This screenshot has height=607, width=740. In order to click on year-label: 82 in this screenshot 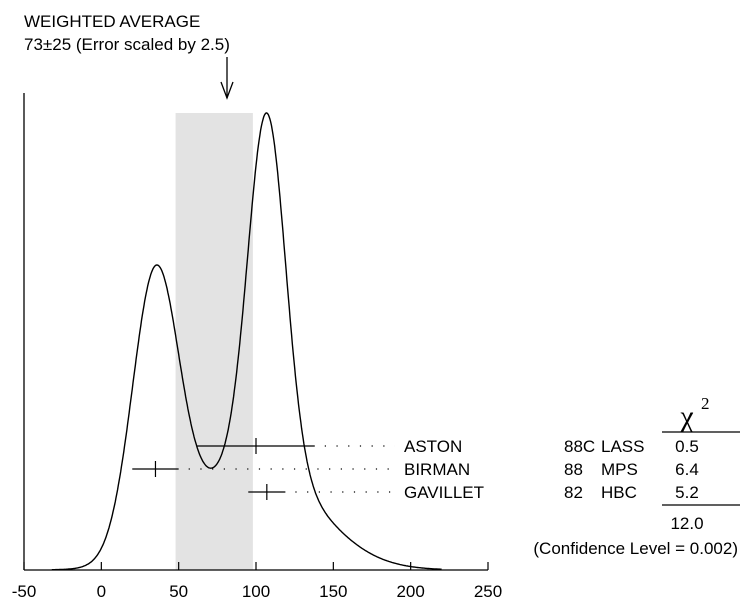, I will do `click(573, 492)`.